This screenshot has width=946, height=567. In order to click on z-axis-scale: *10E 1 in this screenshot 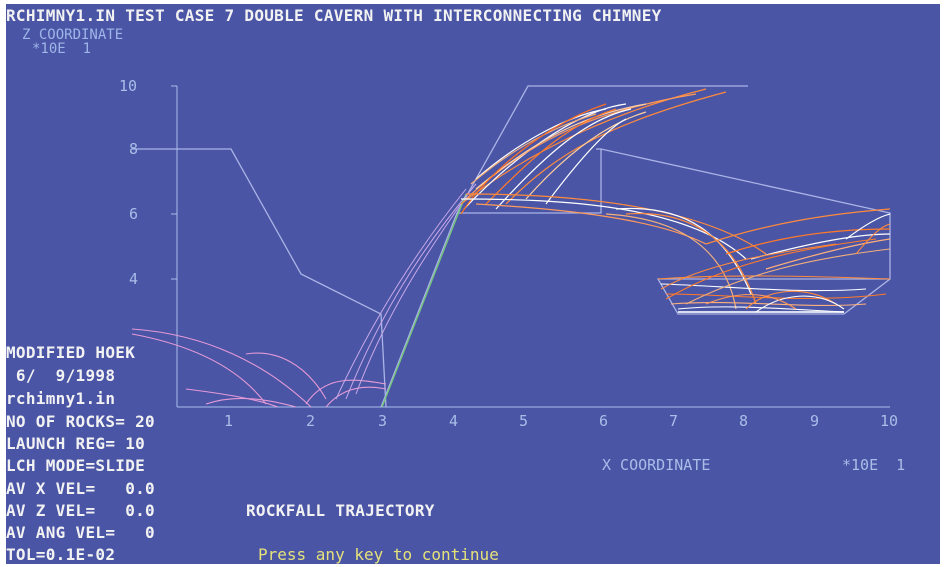, I will do `click(62, 49)`.